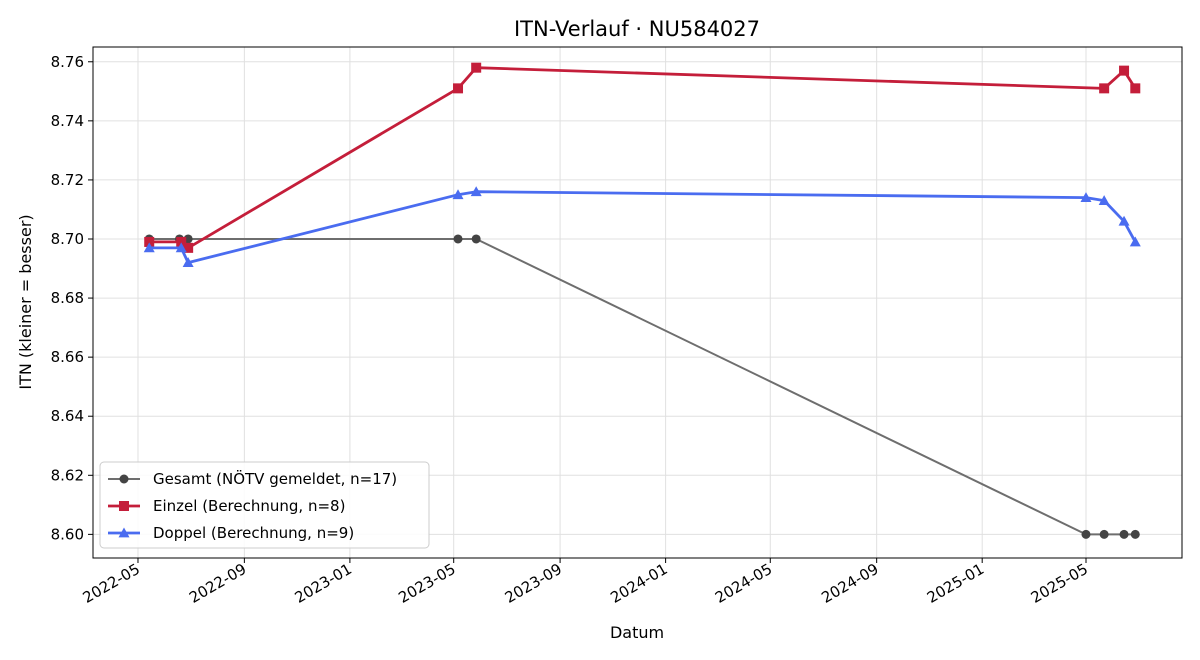 This screenshot has width=1200, height=660. I want to click on series-triangle, so click(642, 227).